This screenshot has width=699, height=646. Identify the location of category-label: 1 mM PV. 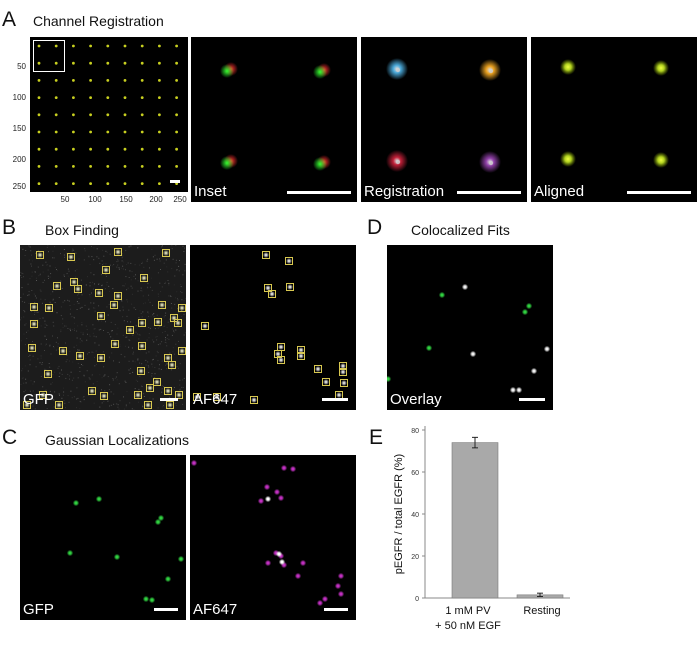
(468, 611).